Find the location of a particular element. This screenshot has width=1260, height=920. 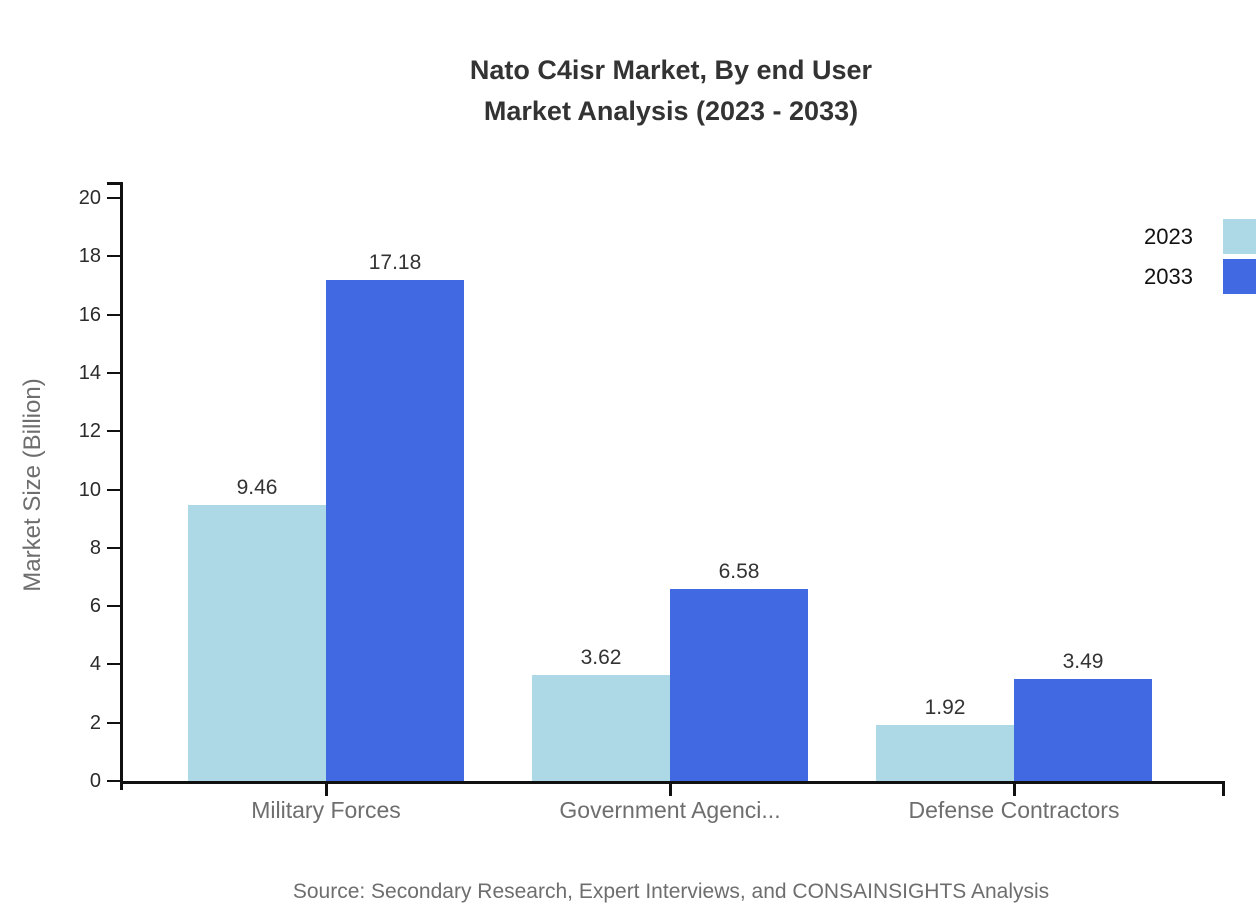

y-tick-label: 2 is located at coordinates (95, 722).